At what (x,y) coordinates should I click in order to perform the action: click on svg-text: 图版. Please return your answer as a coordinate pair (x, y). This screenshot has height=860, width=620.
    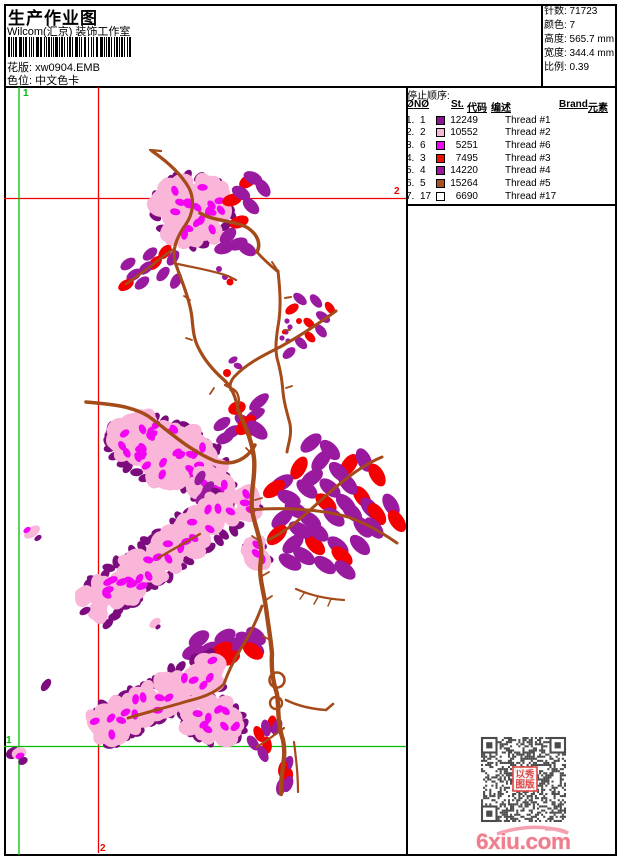
    Looking at the image, I should click on (525, 785).